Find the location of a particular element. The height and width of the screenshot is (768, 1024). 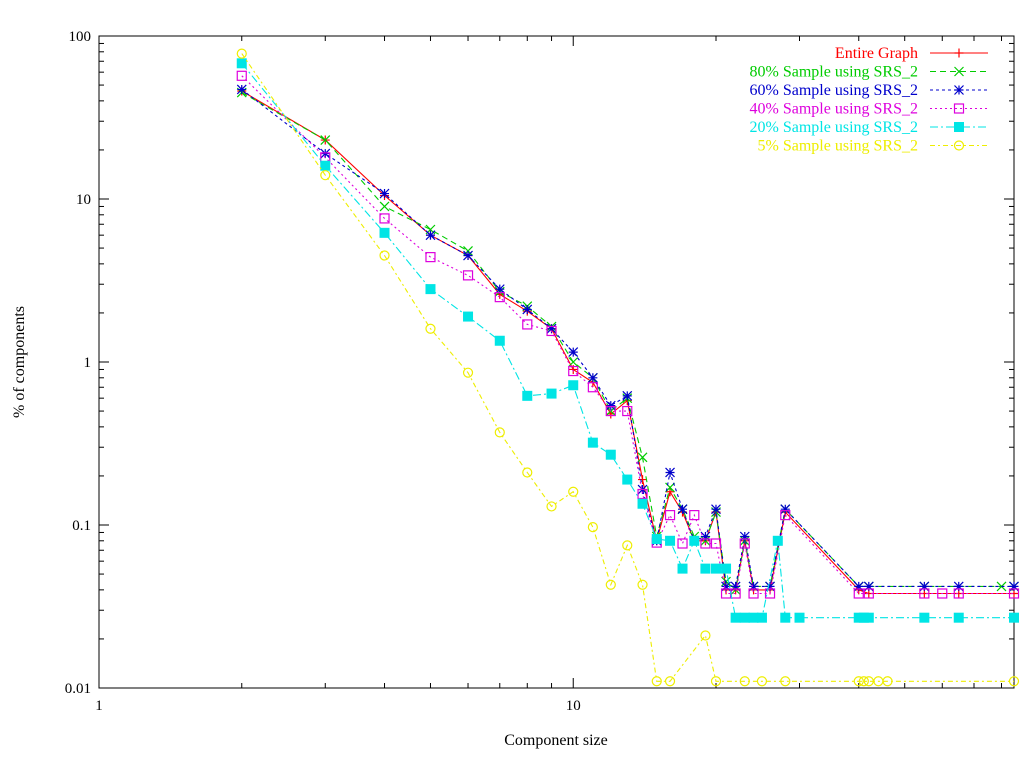

legend-item: Entire Graph is located at coordinates (911, 53).